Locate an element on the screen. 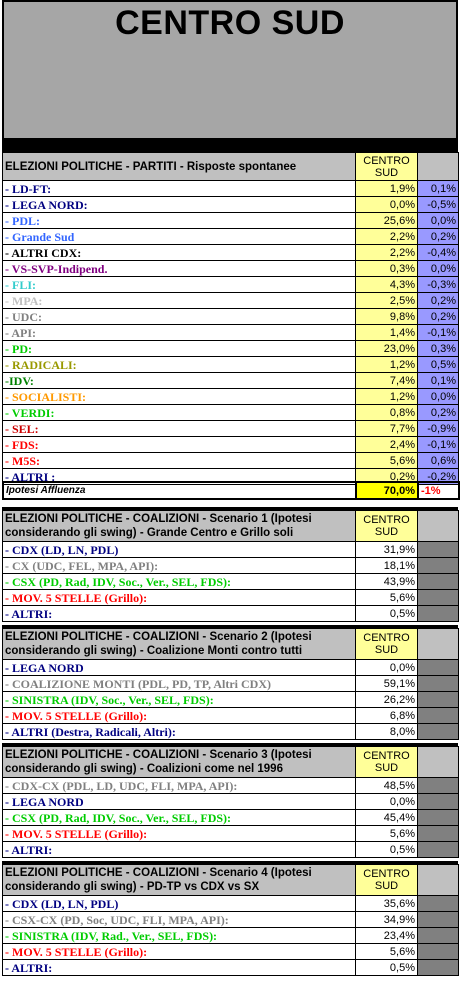 This screenshot has height=991, width=460. coalition-row: - LEGA NORD 0,0% is located at coordinates (230, 667).